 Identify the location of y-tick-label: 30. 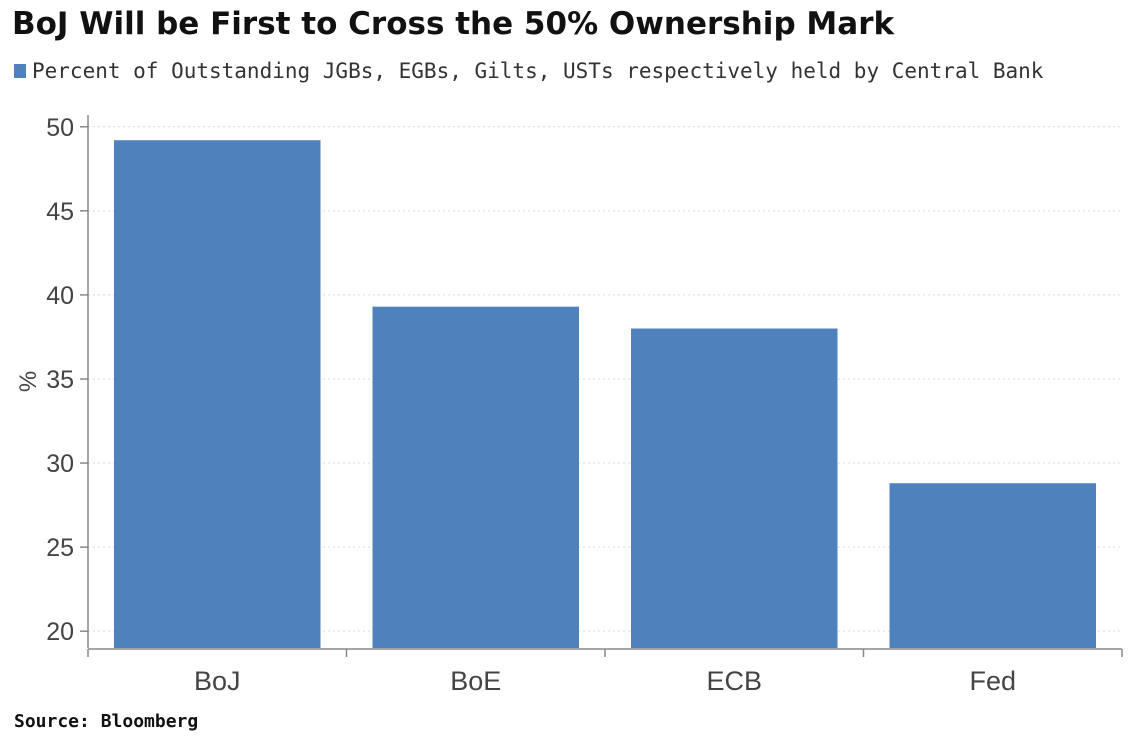
(60, 464).